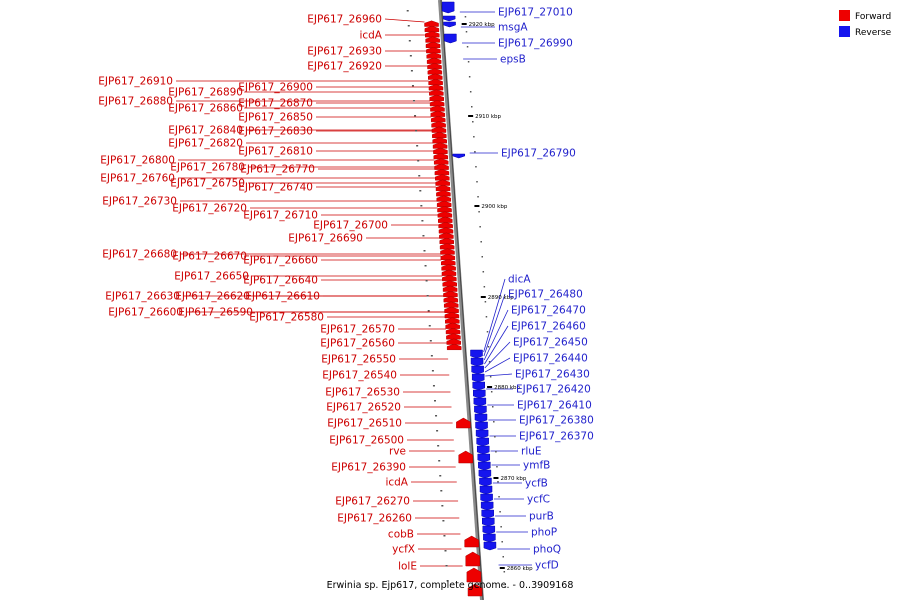  Describe the element at coordinates (139, 202) in the screenshot. I see `forward-gene-label: EJP617_26730` at that location.